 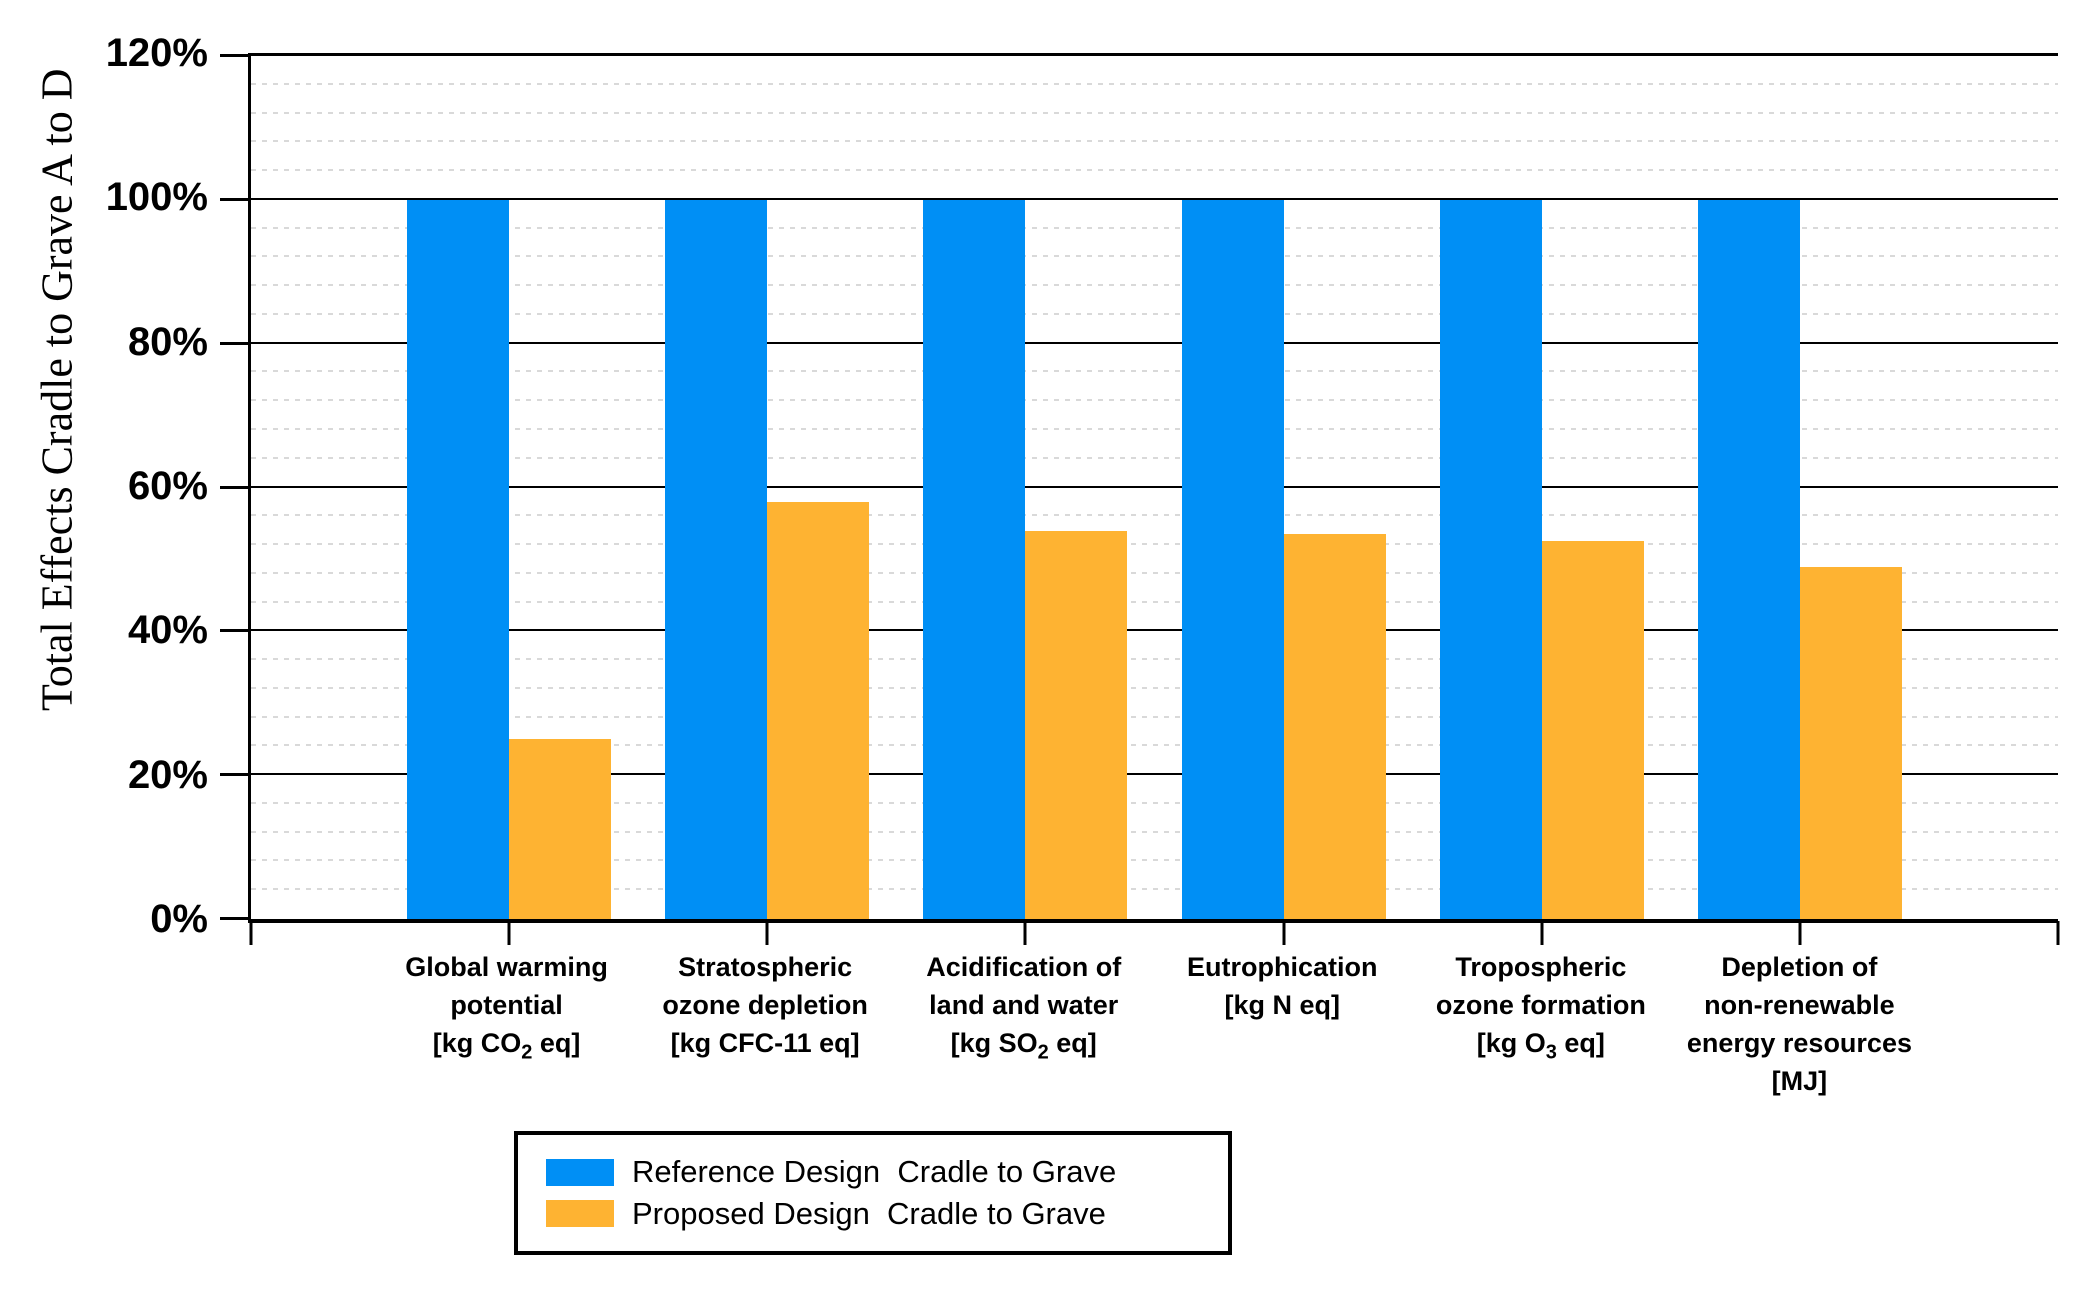 What do you see at coordinates (874, 1172) in the screenshot?
I see `legend-label-reference-design: Reference Design Cradle to Grave` at bounding box center [874, 1172].